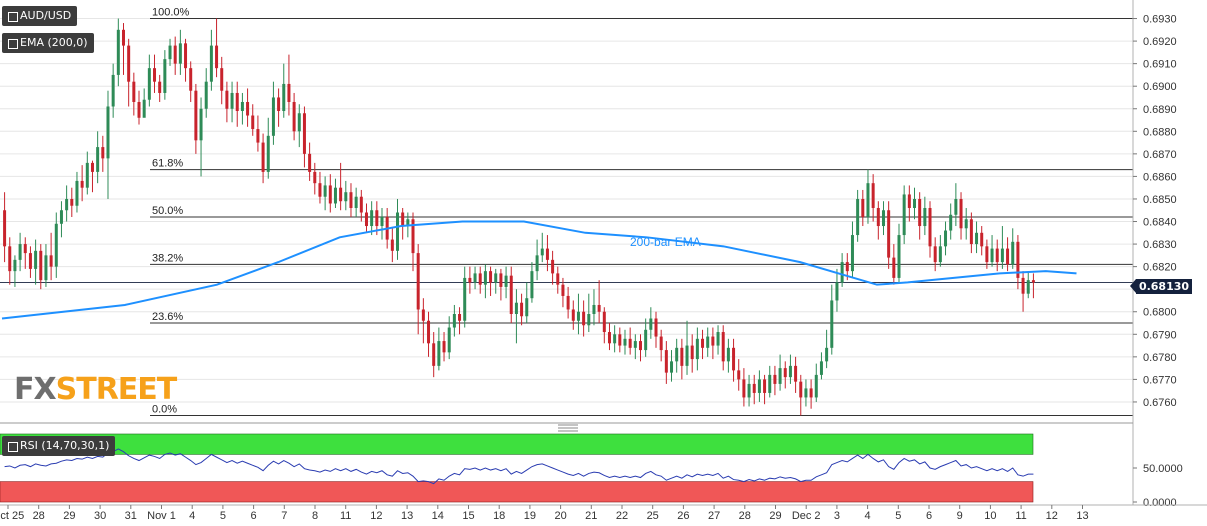 This screenshot has height=526, width=1207. I want to click on y-tick-label: 0.6850, so click(1160, 200).